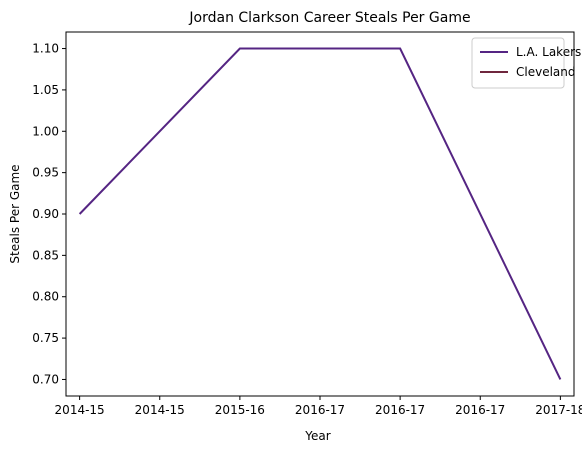 This screenshot has width=582, height=453. I want to click on y-tick-label: 0.95, so click(45, 173).